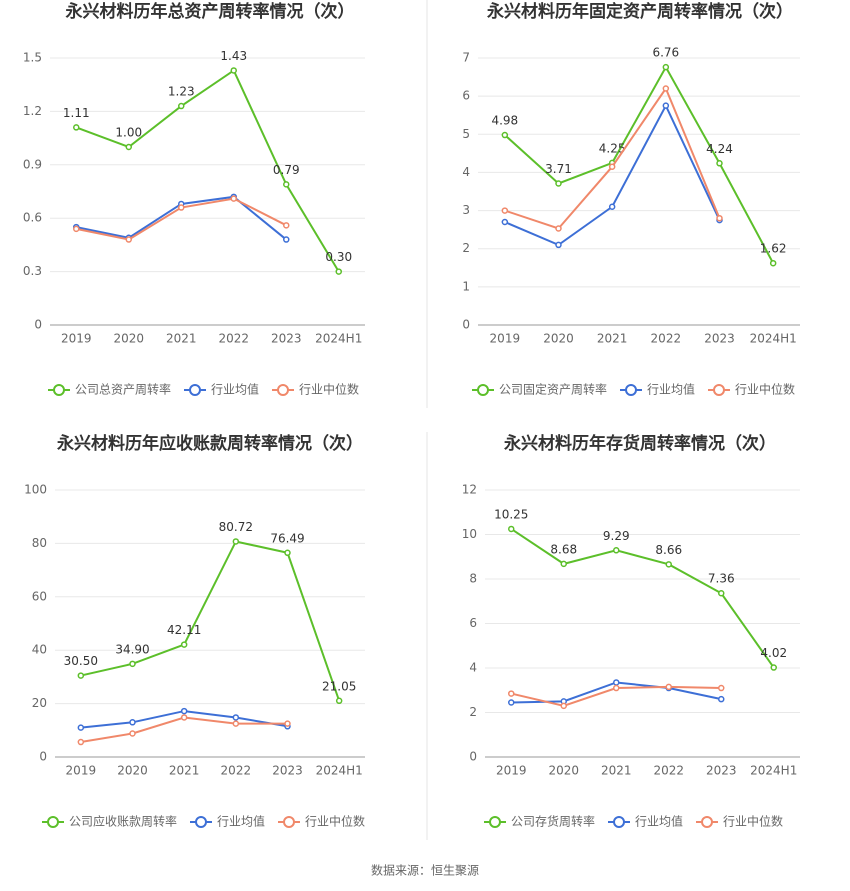  I want to click on data-label: 3.71, so click(558, 169).